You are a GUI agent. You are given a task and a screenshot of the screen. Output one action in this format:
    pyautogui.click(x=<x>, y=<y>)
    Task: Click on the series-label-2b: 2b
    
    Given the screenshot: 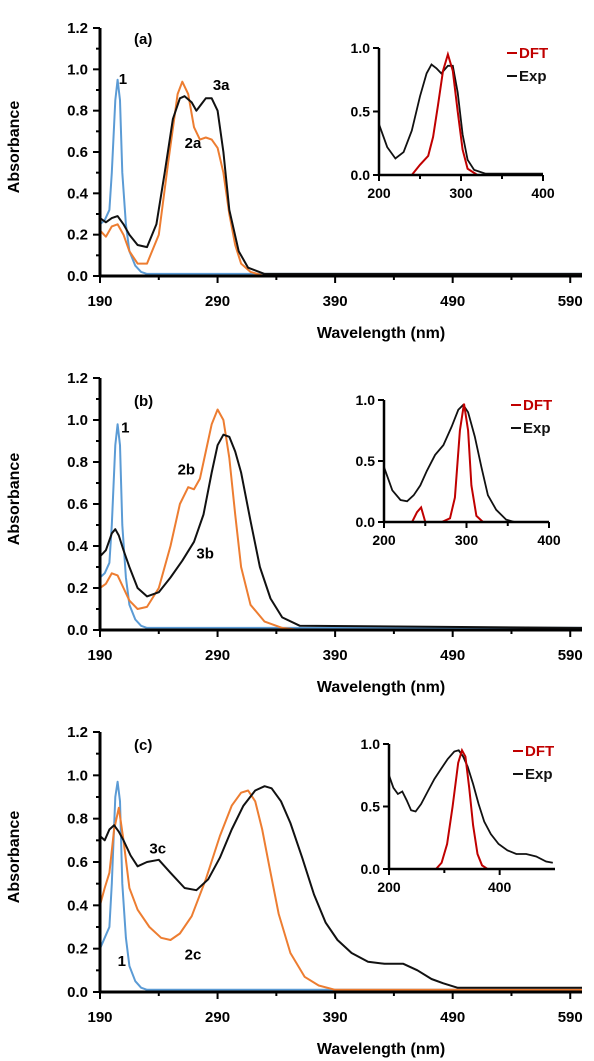 What is the action you would take?
    pyautogui.click(x=187, y=470)
    